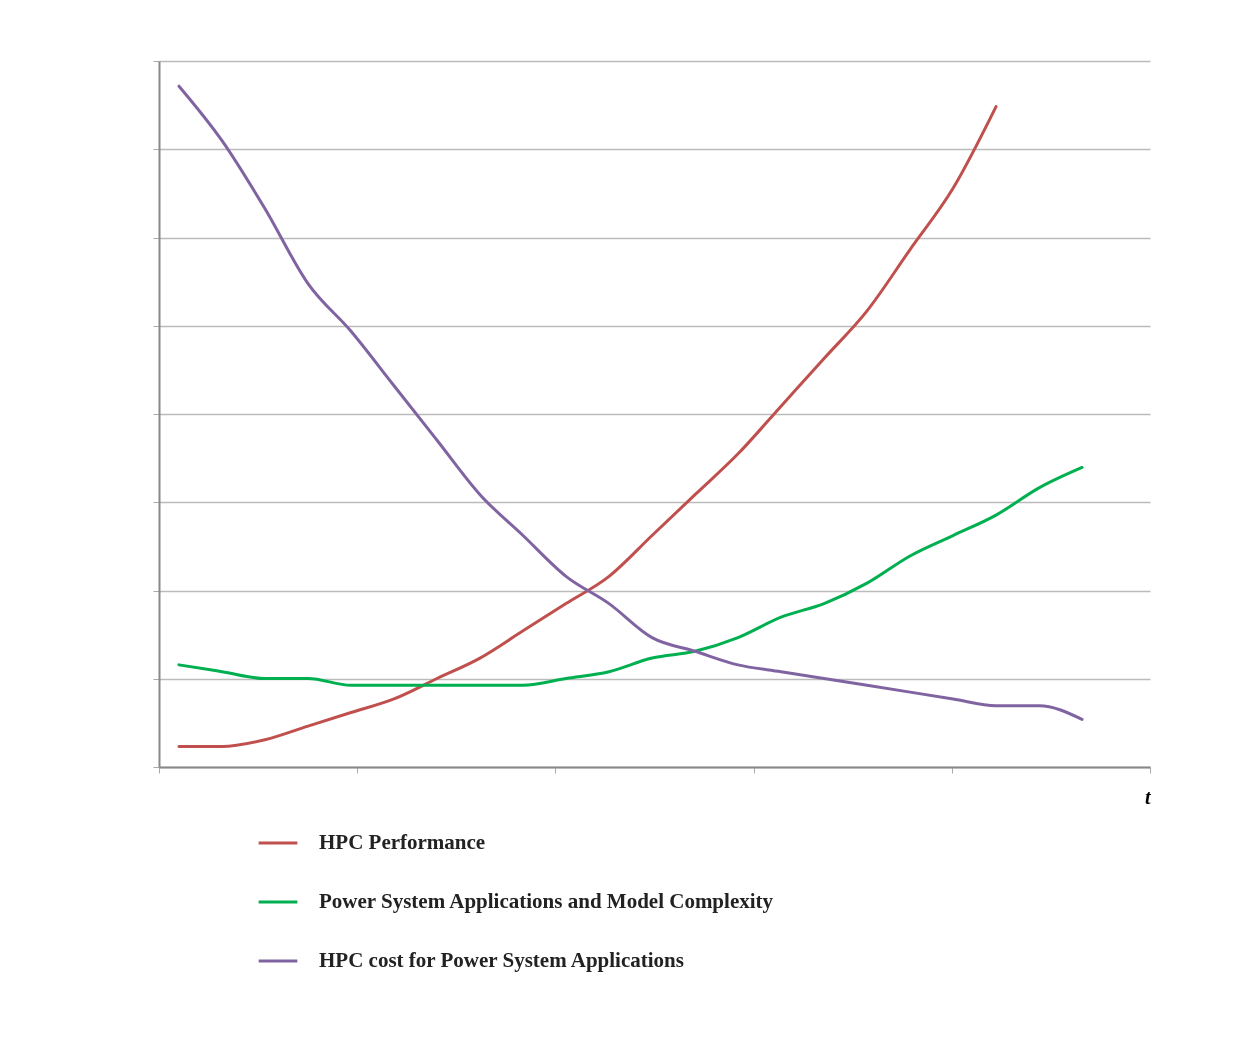 The height and width of the screenshot is (1047, 1242). Describe the element at coordinates (1148, 797) in the screenshot. I see `x-axis-title: t` at that location.